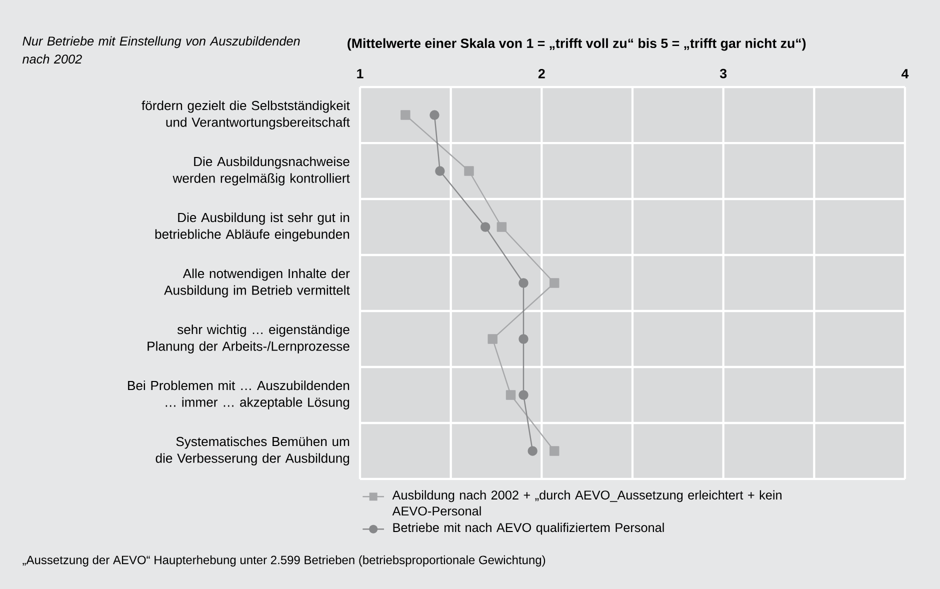 Image resolution: width=940 pixels, height=589 pixels. I want to click on y-tick-label: fördern gezielt die Selbstständigkeit und Verantwortungsbereitschaft, so click(246, 115).